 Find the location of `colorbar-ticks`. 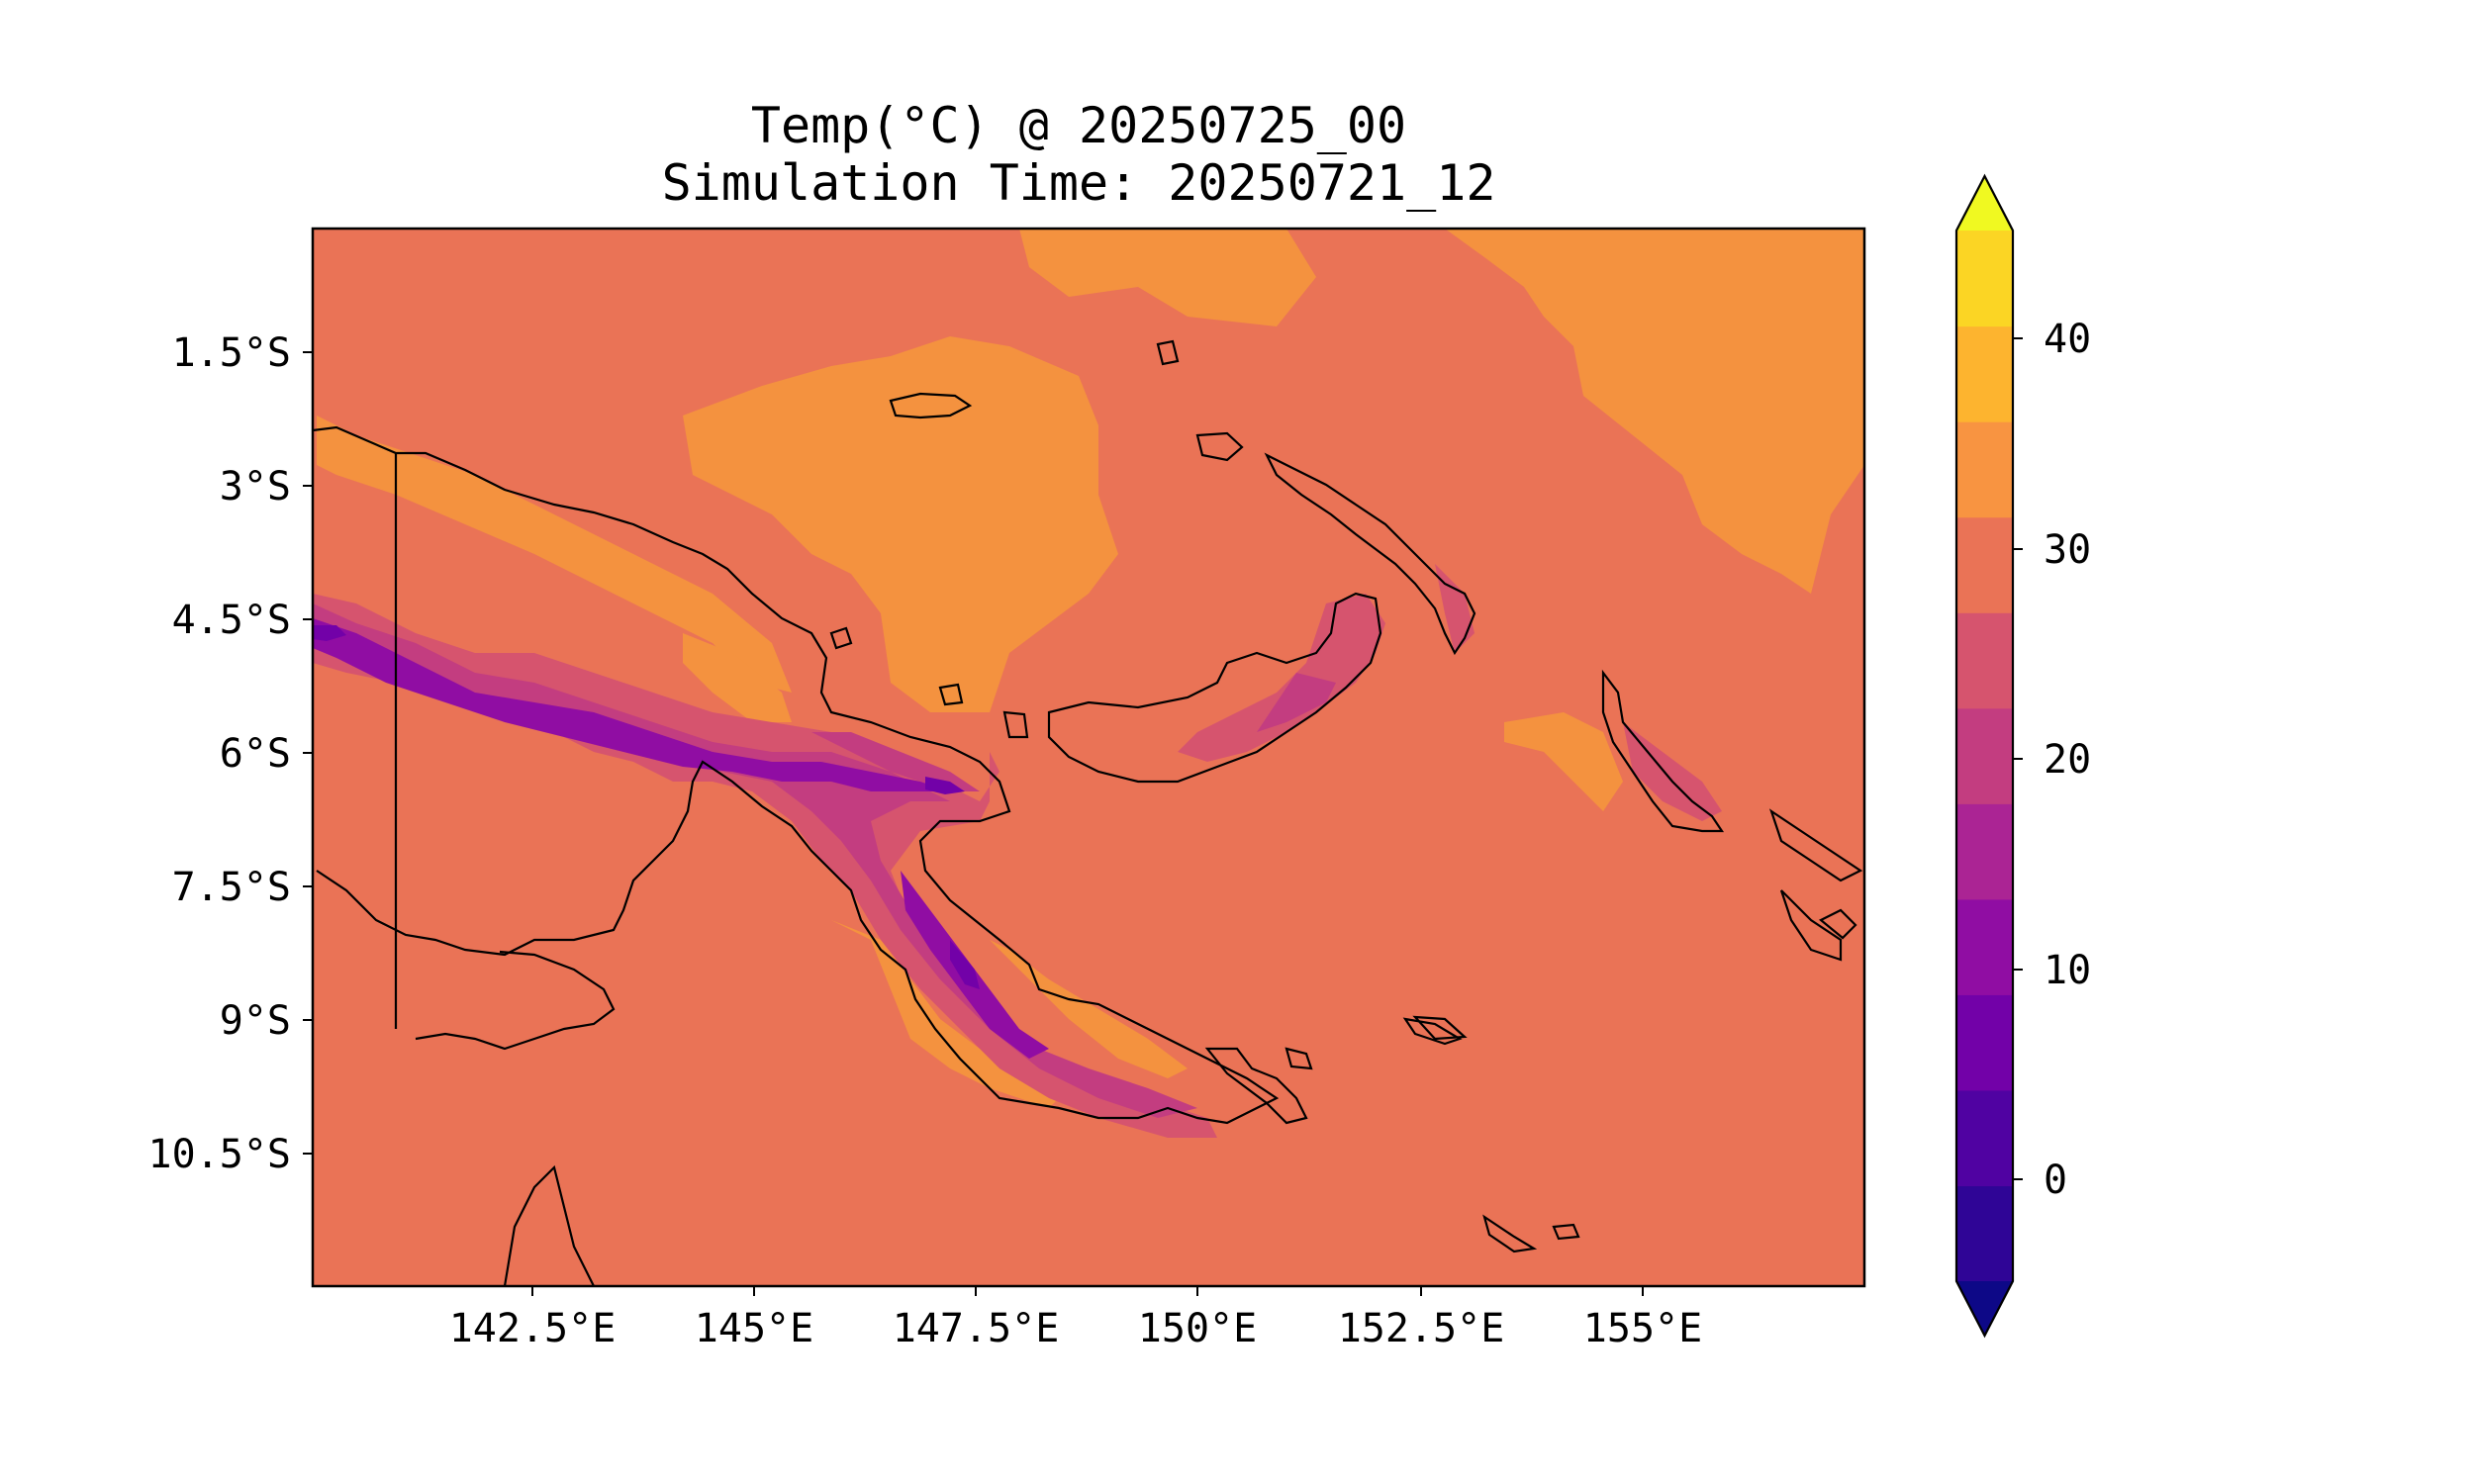

colorbar-ticks is located at coordinates (2018, 758).